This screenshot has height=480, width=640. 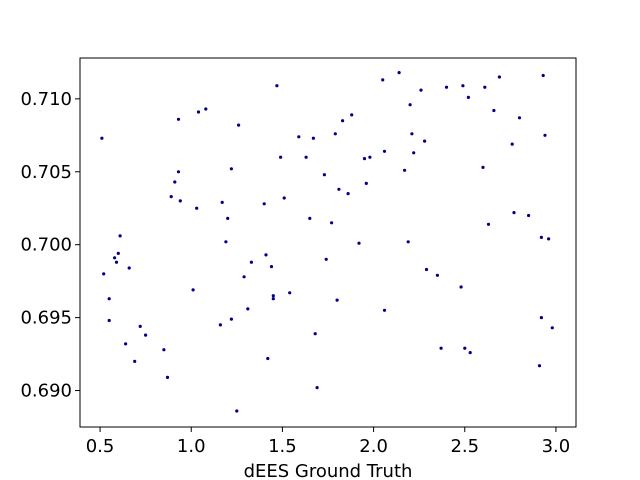 What do you see at coordinates (464, 446) in the screenshot?
I see `x-tick-label: 2.5` at bounding box center [464, 446].